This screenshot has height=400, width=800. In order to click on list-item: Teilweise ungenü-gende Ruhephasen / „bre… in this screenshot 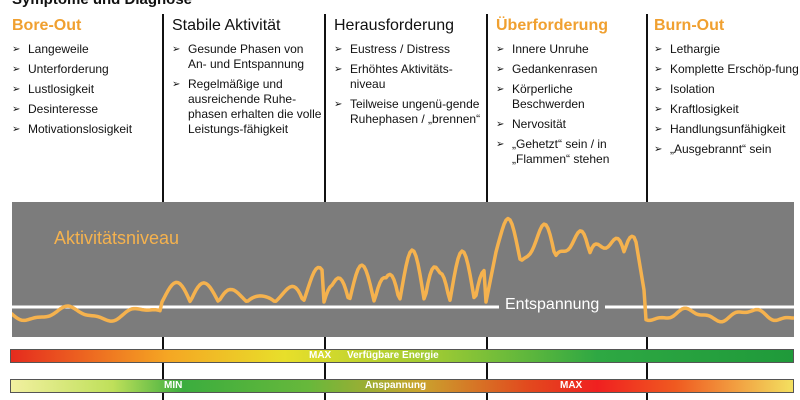, I will do `click(408, 112)`.